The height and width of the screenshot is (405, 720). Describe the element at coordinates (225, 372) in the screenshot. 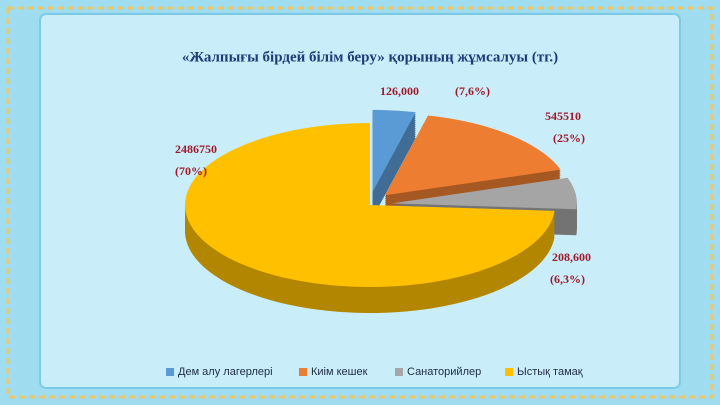

I see `legend-label: Дем алу лагерлері` at that location.